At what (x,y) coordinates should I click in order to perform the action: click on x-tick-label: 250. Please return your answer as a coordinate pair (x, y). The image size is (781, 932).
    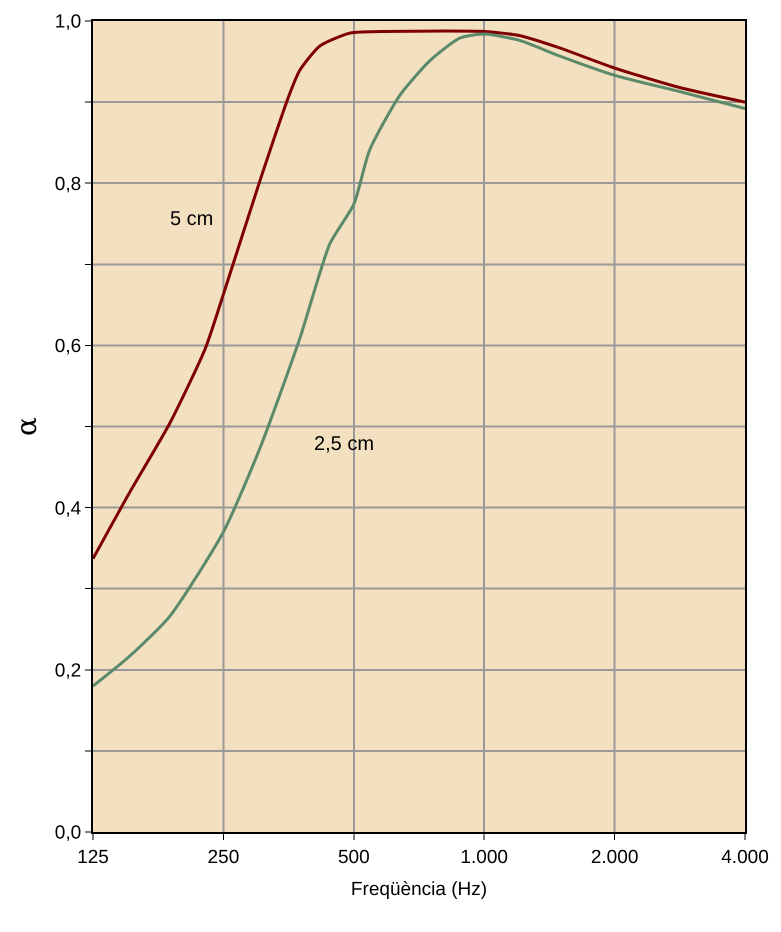
    Looking at the image, I should click on (224, 857).